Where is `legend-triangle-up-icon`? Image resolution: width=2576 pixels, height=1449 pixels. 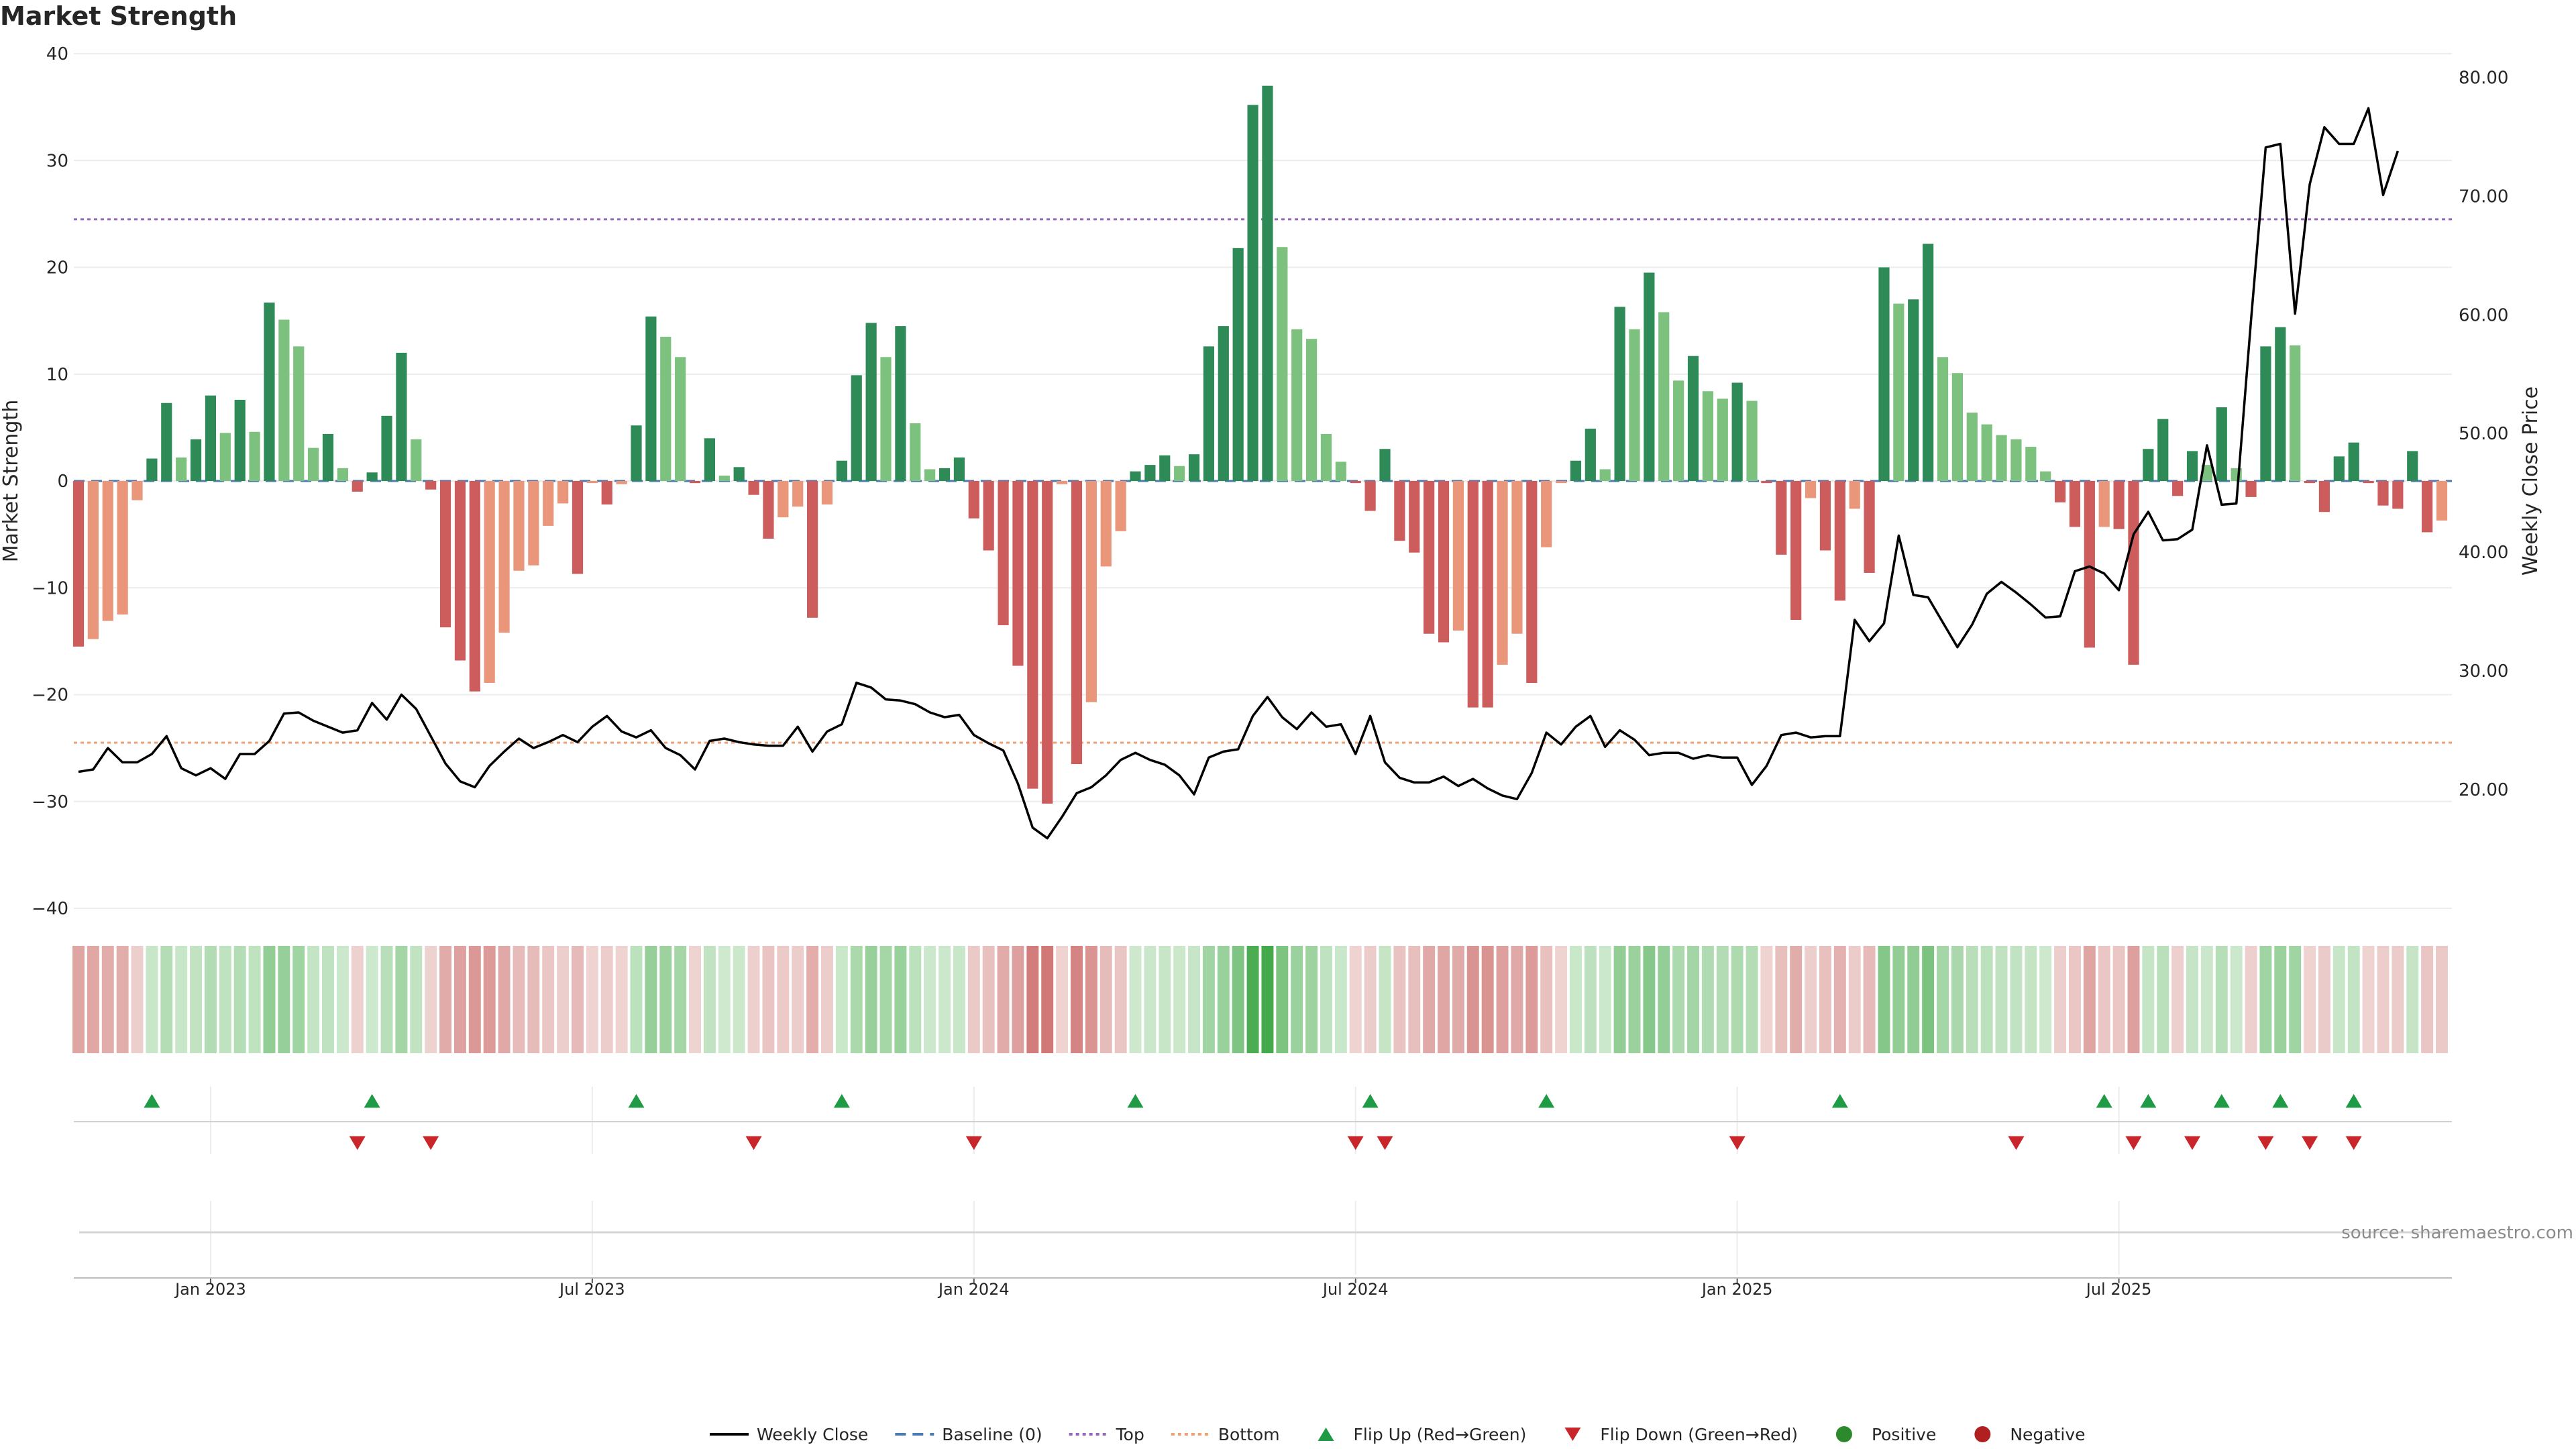 legend-triangle-up-icon is located at coordinates (1326, 1434).